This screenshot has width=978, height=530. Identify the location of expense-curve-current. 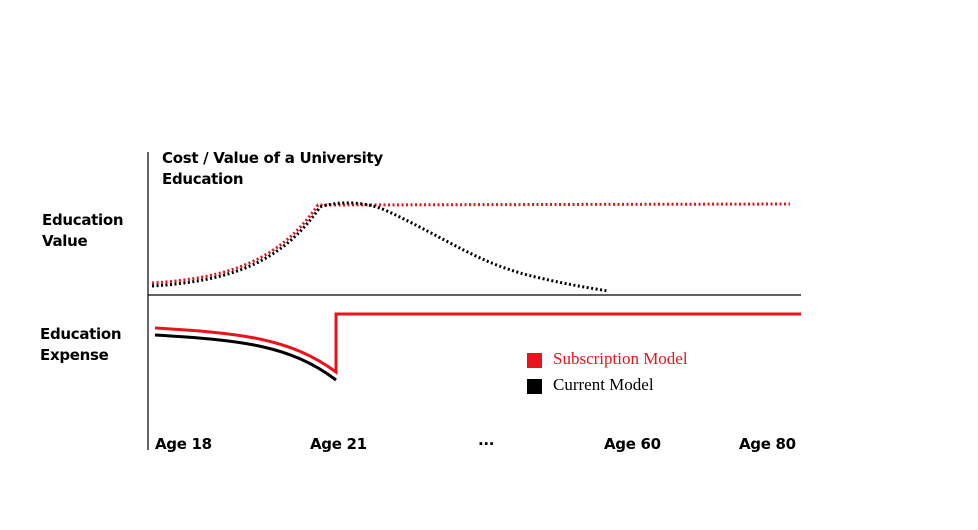
(245, 357).